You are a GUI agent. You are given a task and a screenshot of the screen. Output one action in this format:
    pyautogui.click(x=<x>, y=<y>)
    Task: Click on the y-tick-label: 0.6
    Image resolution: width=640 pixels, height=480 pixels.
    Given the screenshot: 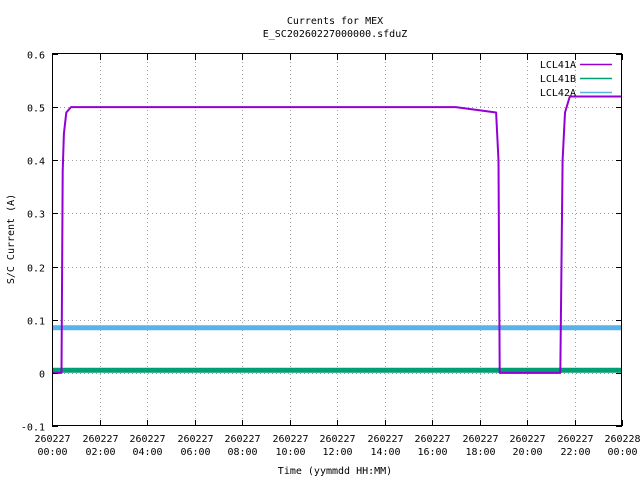 What is the action you would take?
    pyautogui.click(x=36, y=56)
    